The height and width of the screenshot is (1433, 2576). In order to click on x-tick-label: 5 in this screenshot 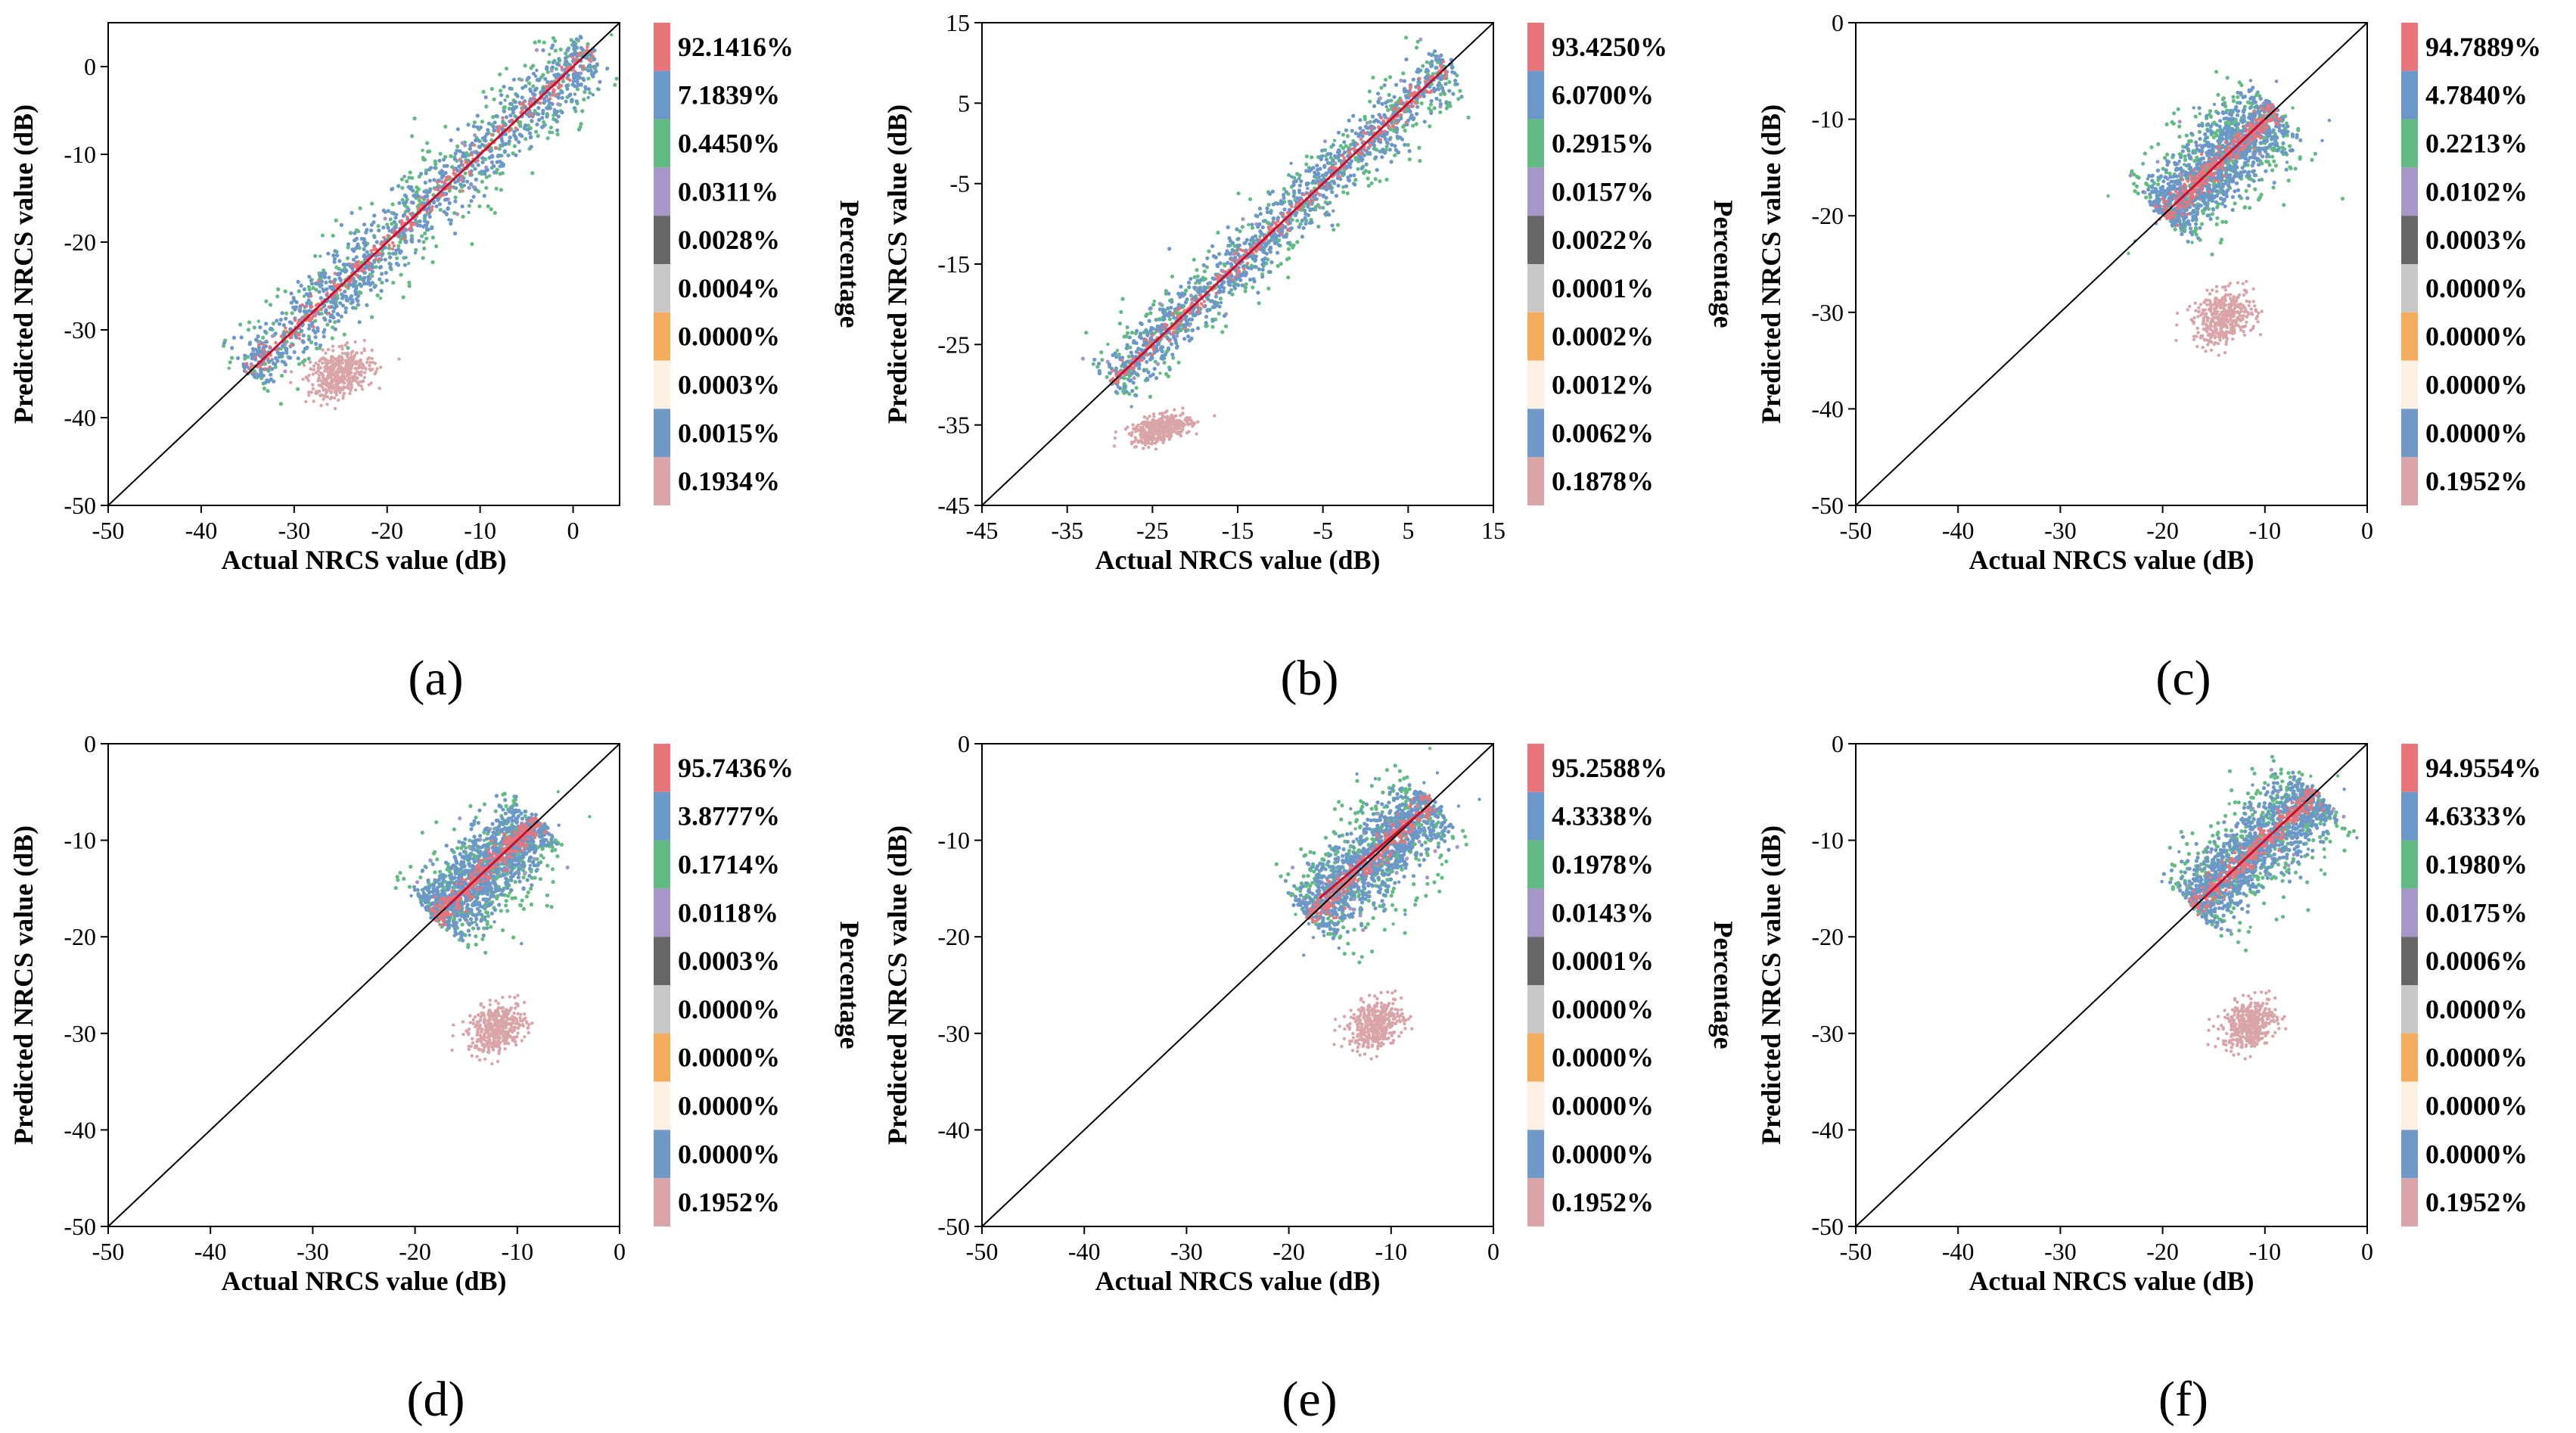, I will do `click(1408, 530)`.